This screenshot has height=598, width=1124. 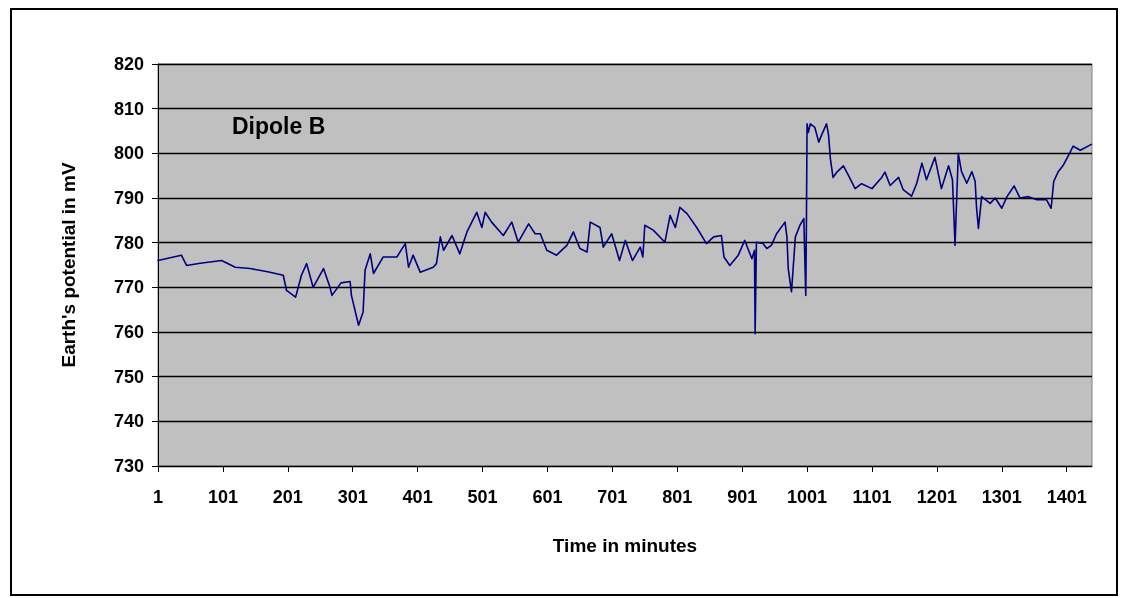 What do you see at coordinates (128, 108) in the screenshot?
I see `y-tick-label: 810` at bounding box center [128, 108].